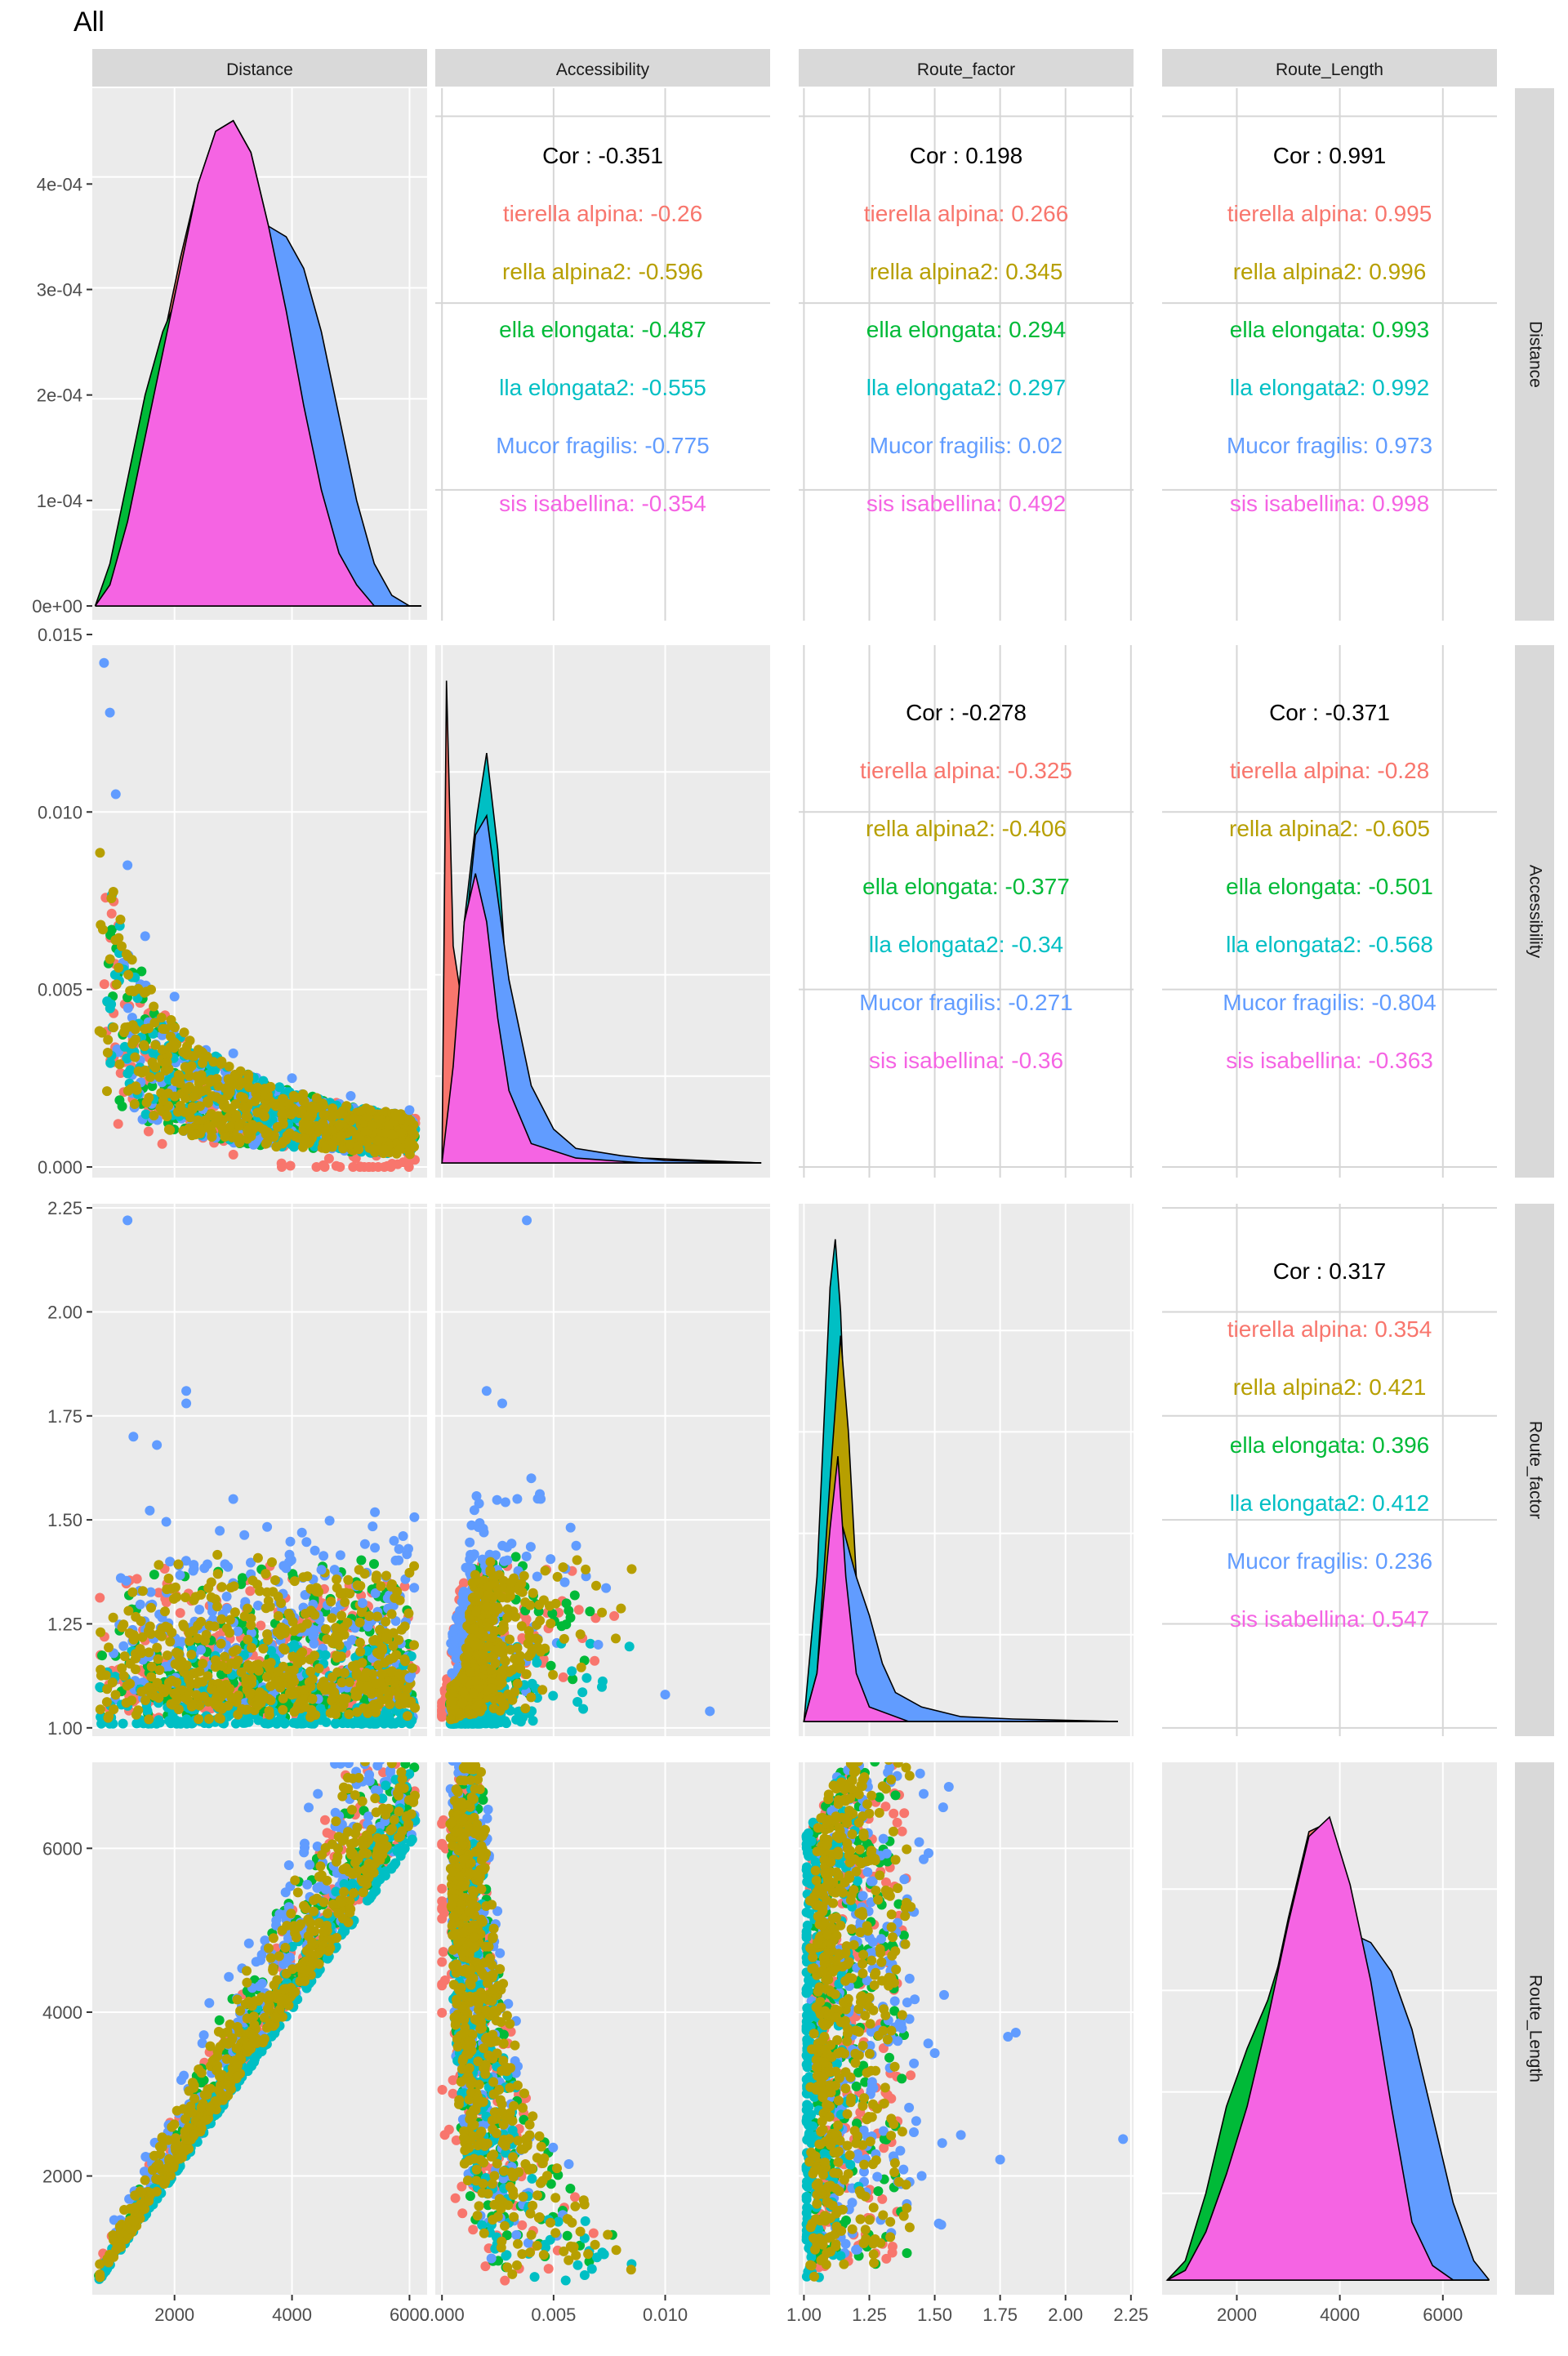 This screenshot has width=1568, height=2356. What do you see at coordinates (1535, 912) in the screenshot?
I see `row-strip-label: Accessibility` at bounding box center [1535, 912].